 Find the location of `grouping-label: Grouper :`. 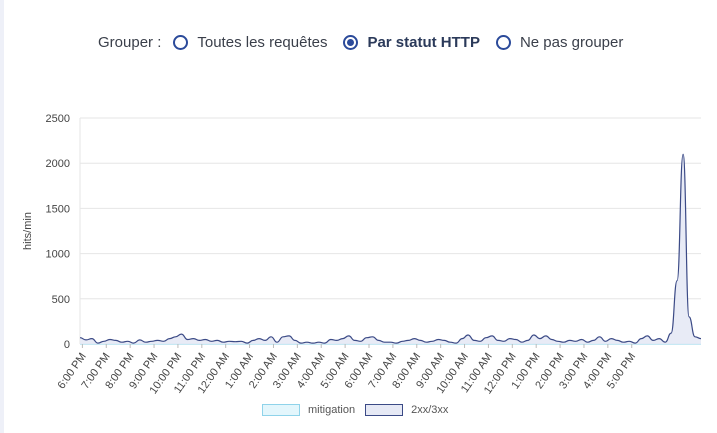

grouping-label: Grouper : is located at coordinates (130, 42).